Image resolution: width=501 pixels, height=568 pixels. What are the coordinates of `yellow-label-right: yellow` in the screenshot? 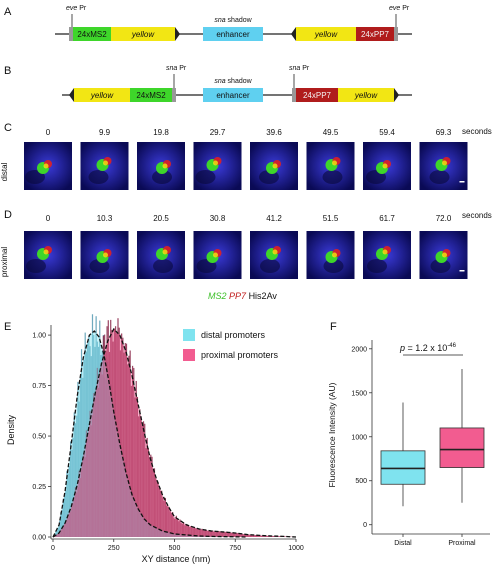 It's located at (326, 34).